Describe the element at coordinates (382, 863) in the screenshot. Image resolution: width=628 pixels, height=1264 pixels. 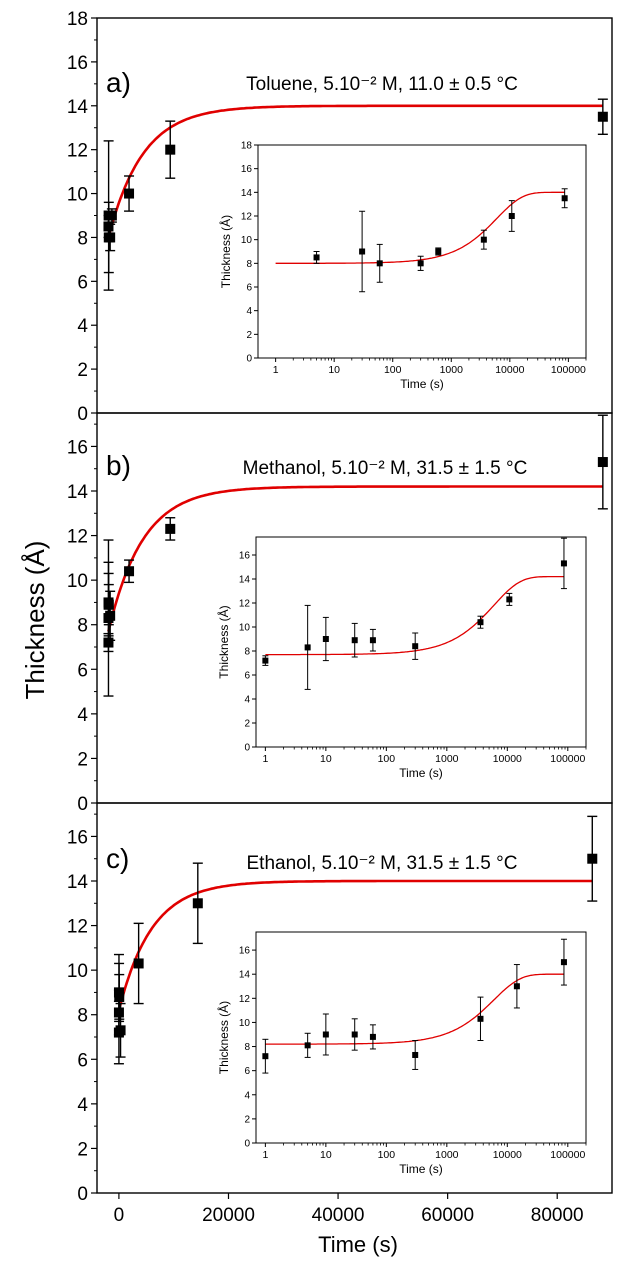
I see `panel-title: Ethanol, 5.10⁻² M, 31.5 ± 1.5 °C` at that location.